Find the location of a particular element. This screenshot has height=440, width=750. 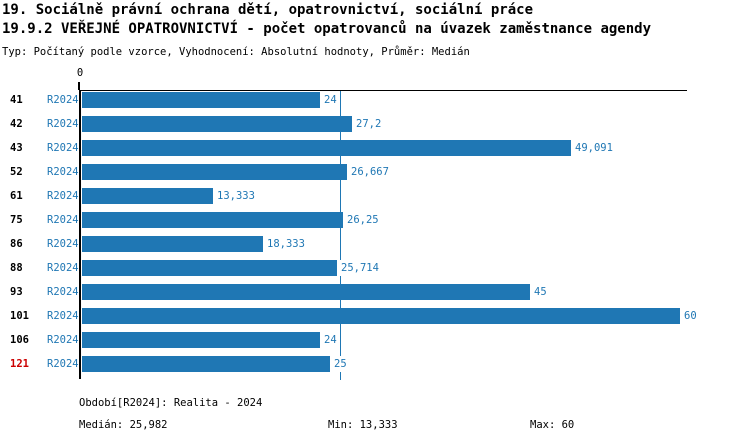

row-id-label: 52 is located at coordinates (16, 172).